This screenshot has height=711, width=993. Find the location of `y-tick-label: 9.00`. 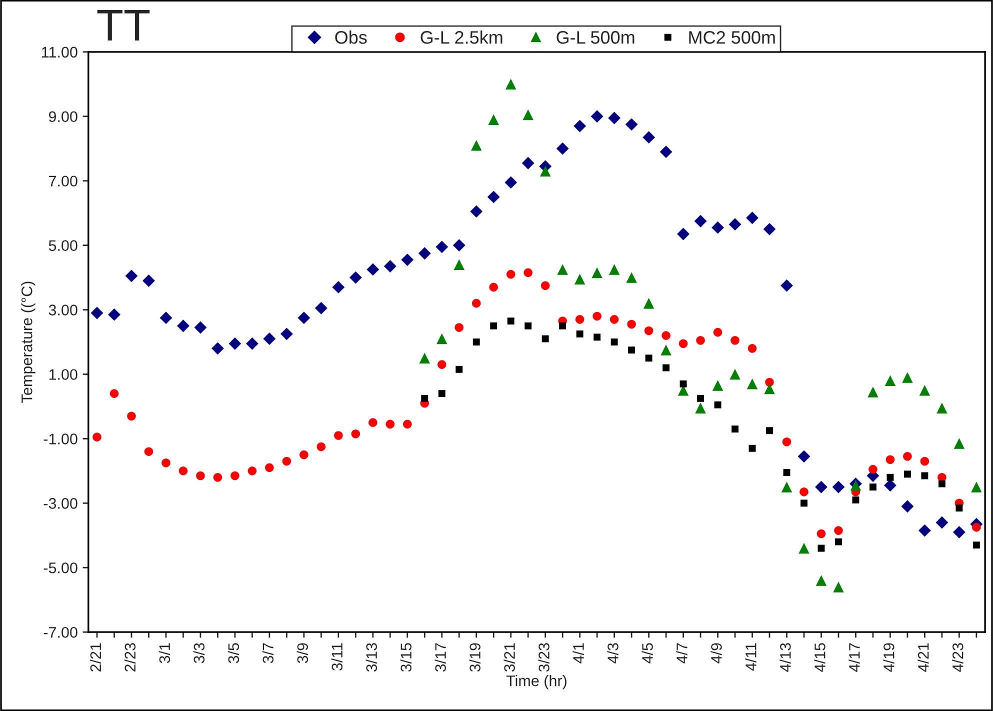

y-tick-label: 9.00 is located at coordinates (63, 116).